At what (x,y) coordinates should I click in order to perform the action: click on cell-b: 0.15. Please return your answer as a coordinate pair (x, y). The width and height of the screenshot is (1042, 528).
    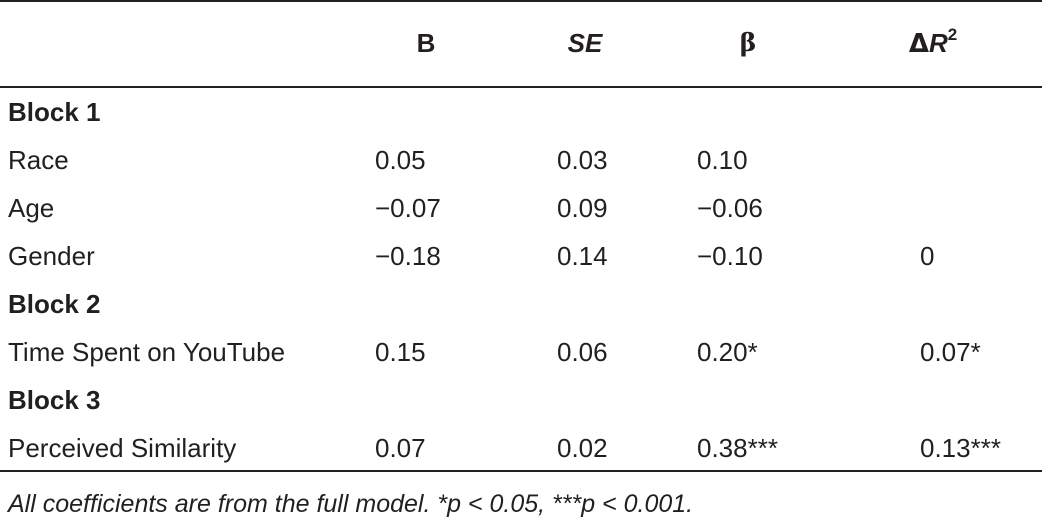
    Looking at the image, I should click on (400, 352).